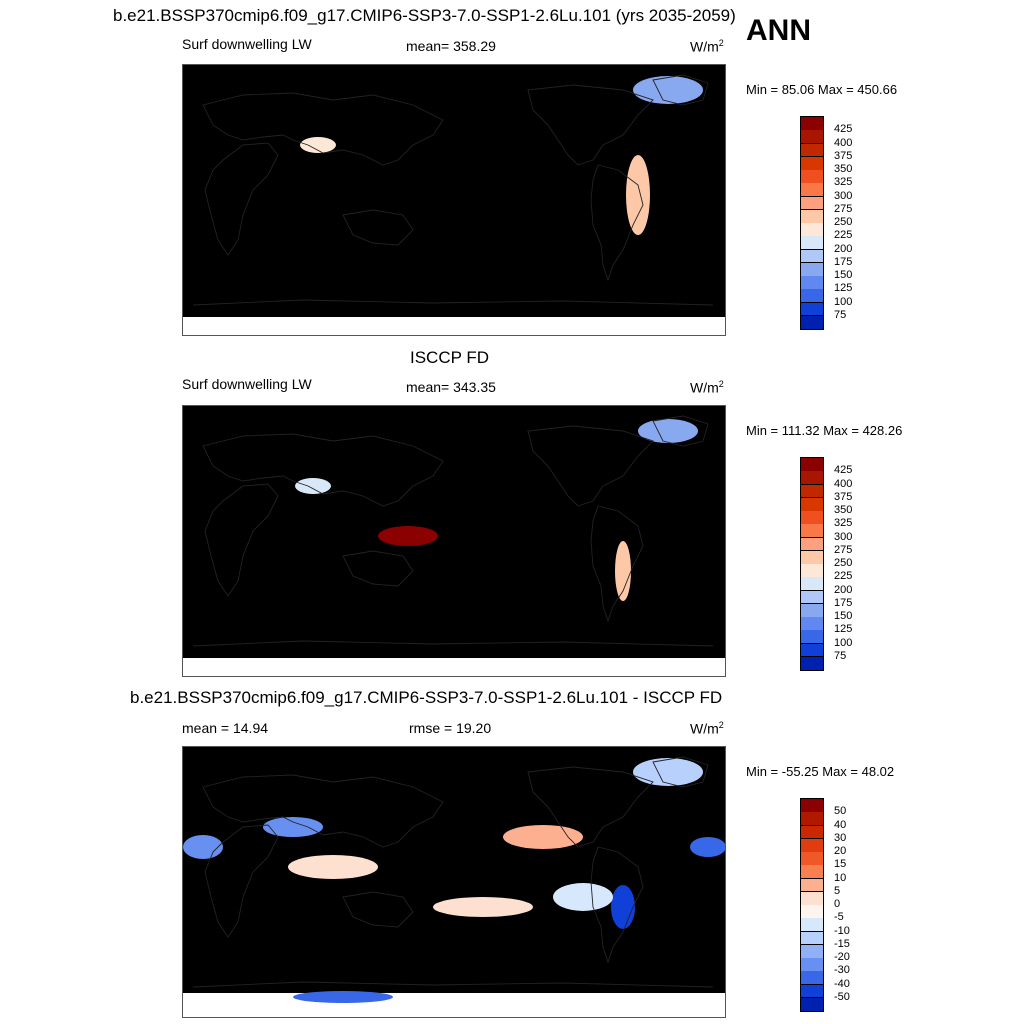  I want to click on panel2-title: ISCCP FD, so click(450, 357).